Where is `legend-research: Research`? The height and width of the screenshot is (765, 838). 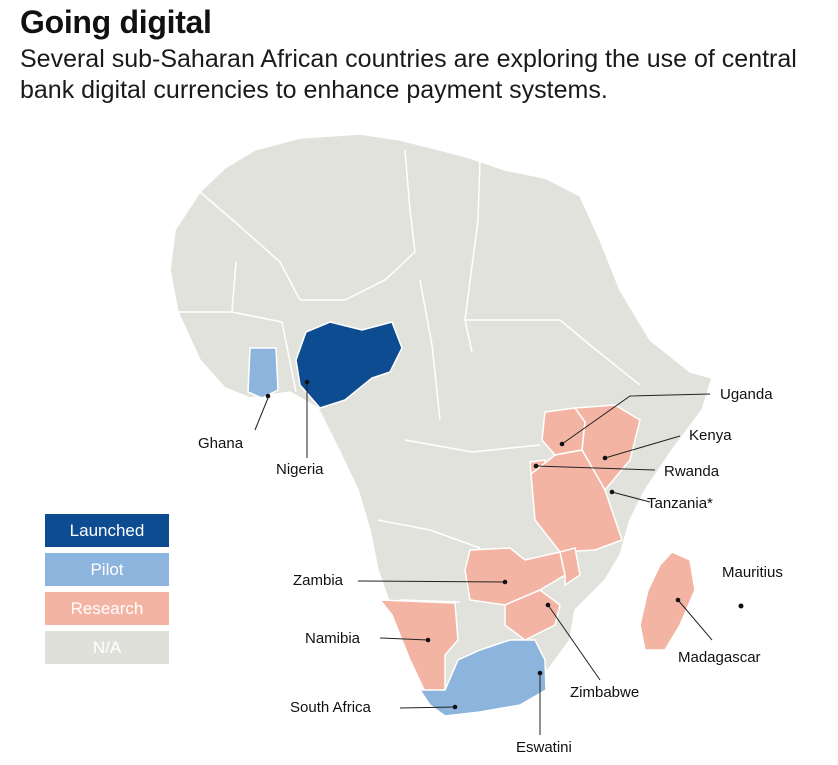
legend-research: Research is located at coordinates (107, 608).